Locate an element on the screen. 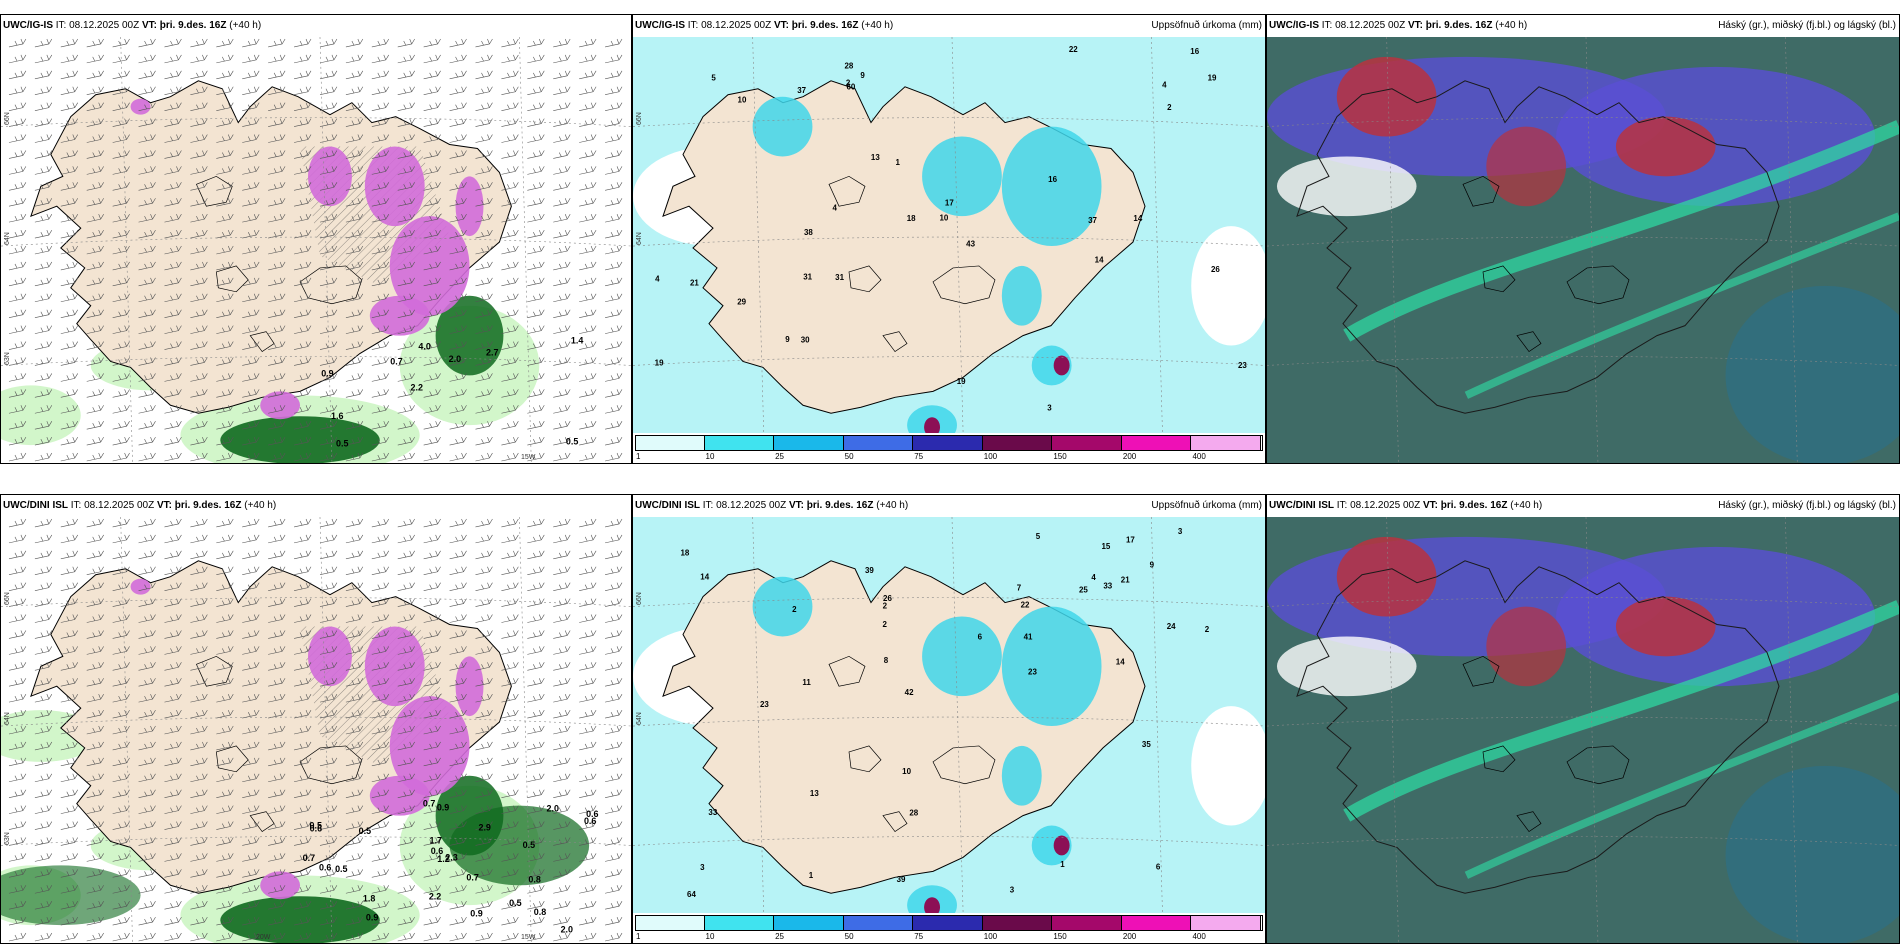  value-label: 25 is located at coordinates (1083, 590).